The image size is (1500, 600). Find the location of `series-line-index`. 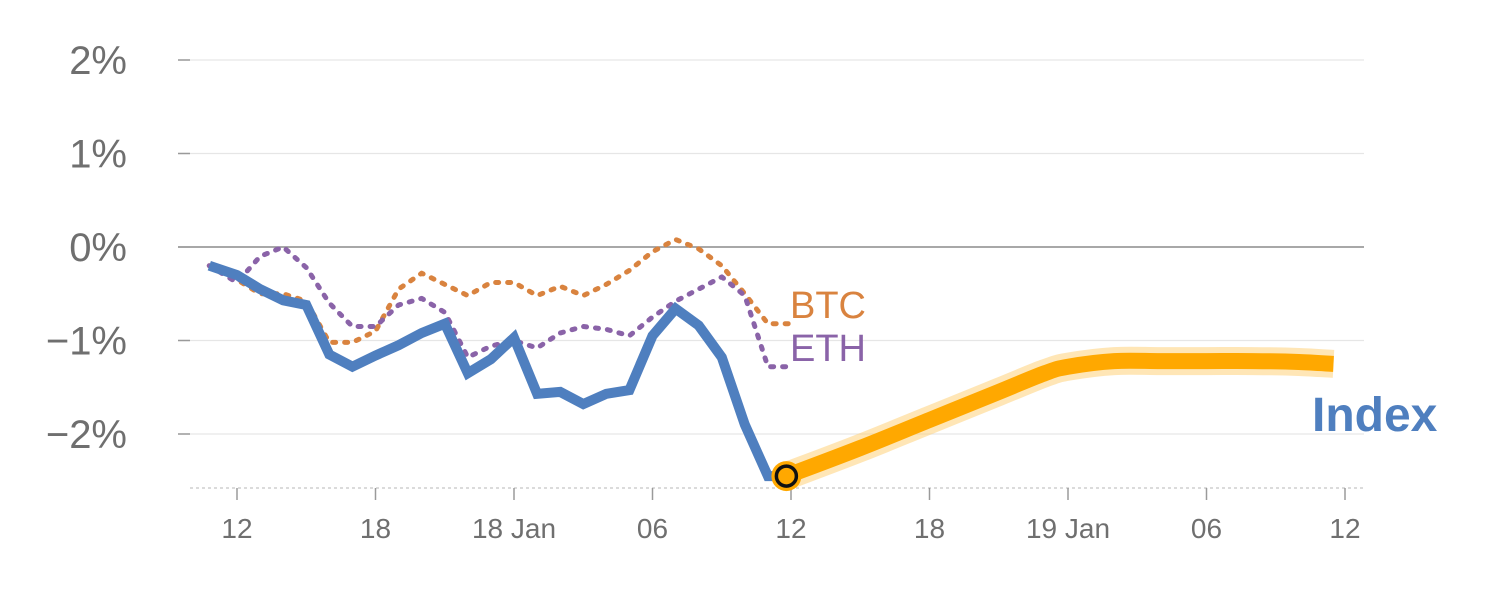

series-line-index is located at coordinates (499, 371).